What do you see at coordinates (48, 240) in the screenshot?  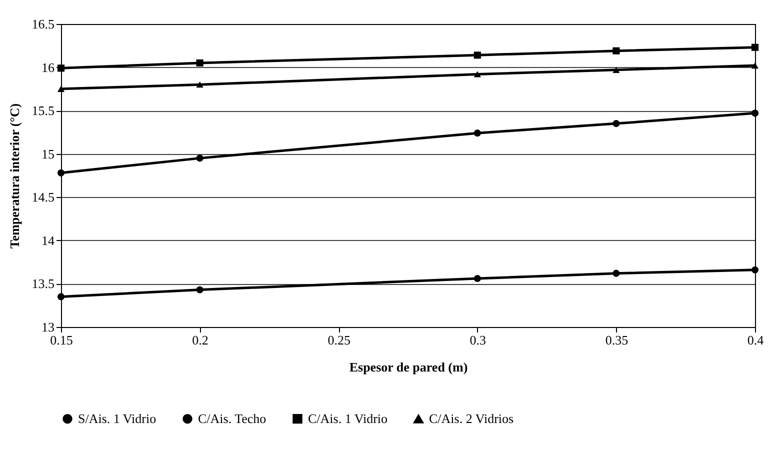 I see `y-tick-label: 14` at bounding box center [48, 240].